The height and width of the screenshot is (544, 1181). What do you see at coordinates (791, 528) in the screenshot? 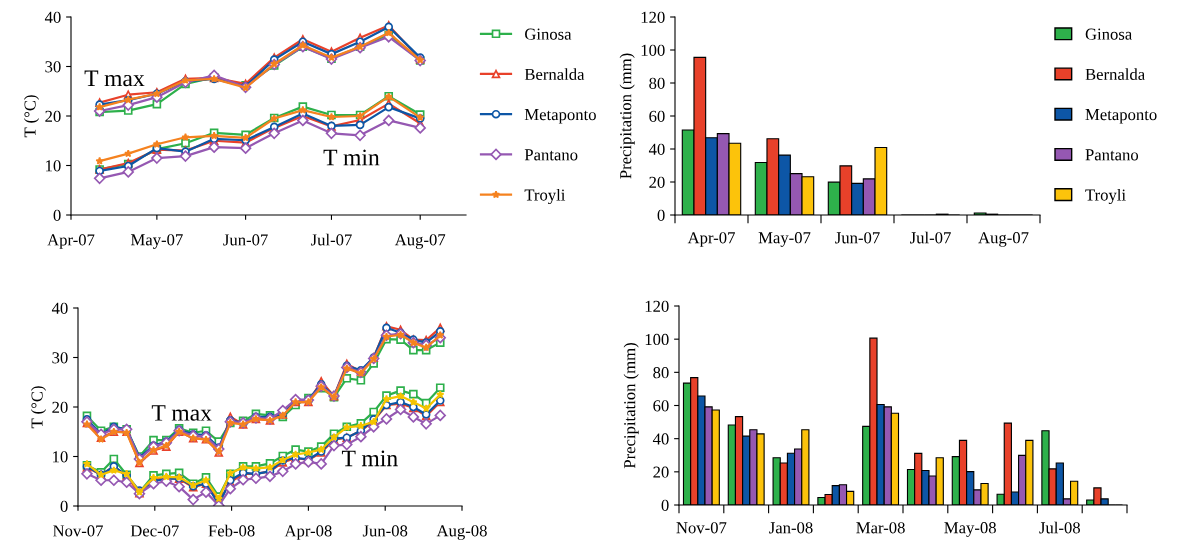
I see `x-tick-label: Jan-08` at bounding box center [791, 528].